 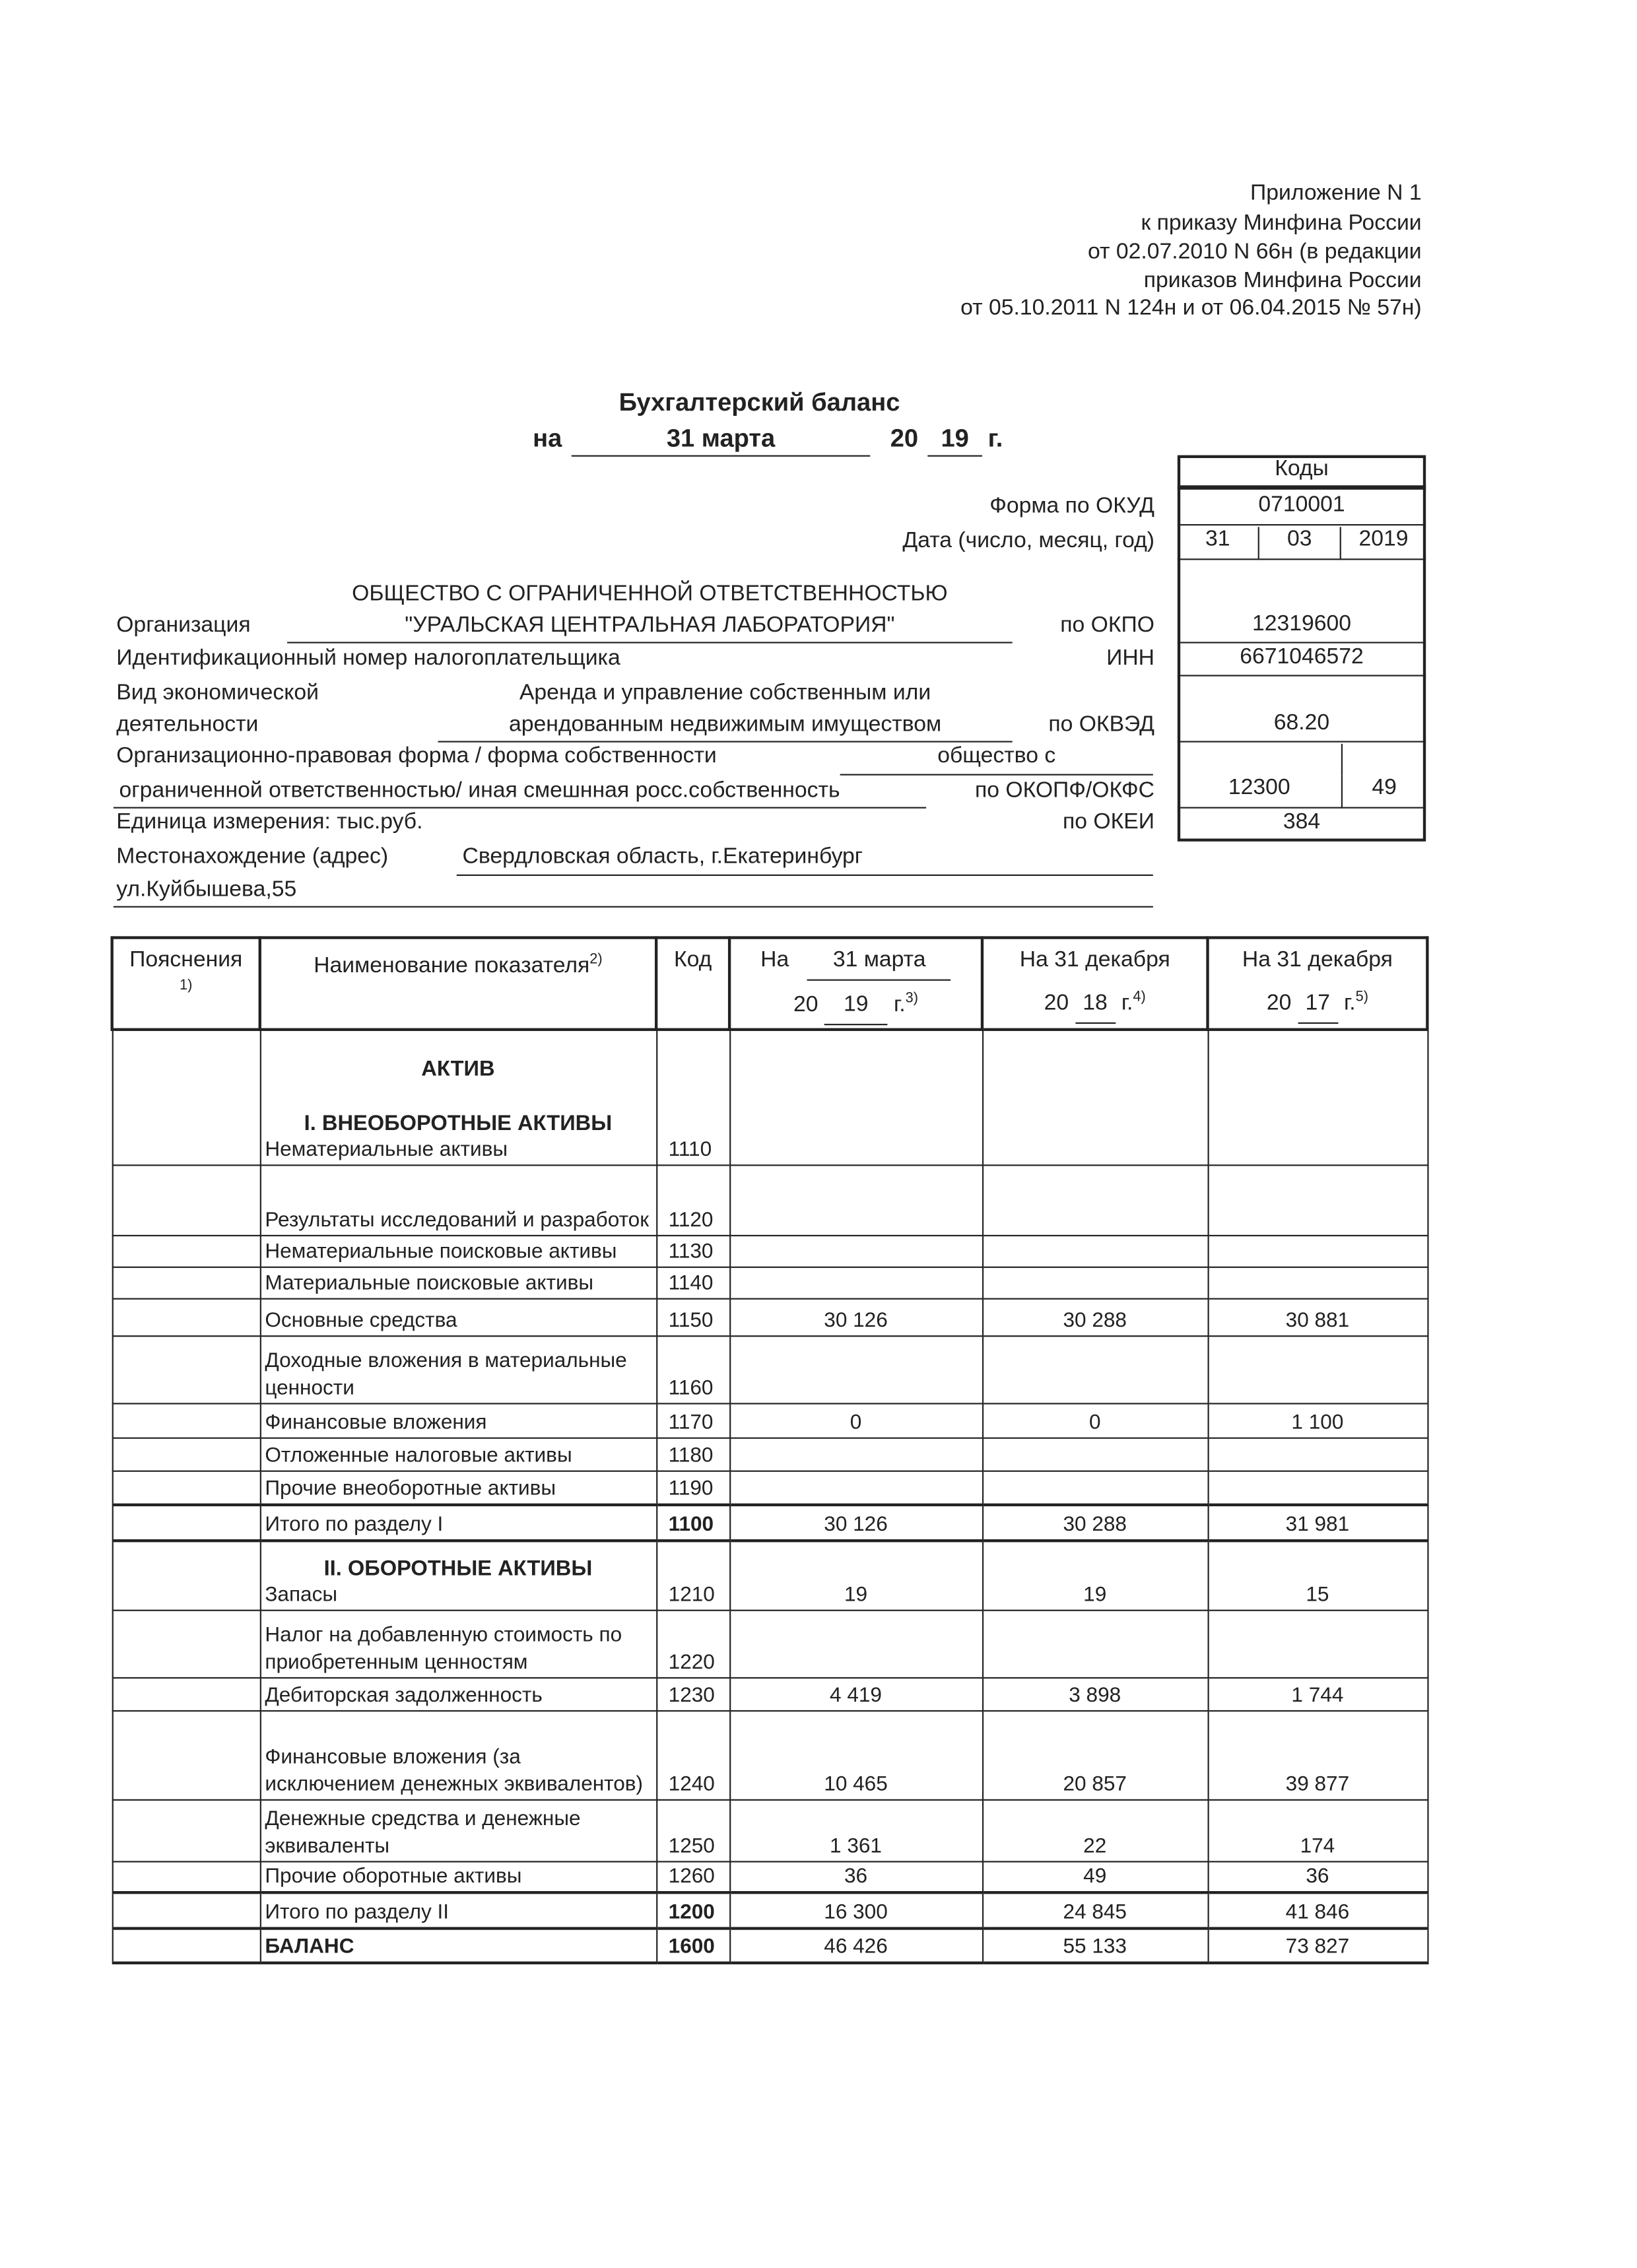 I want to click on indicator-name: Финансовые вложения, so click(x=376, y=1422).